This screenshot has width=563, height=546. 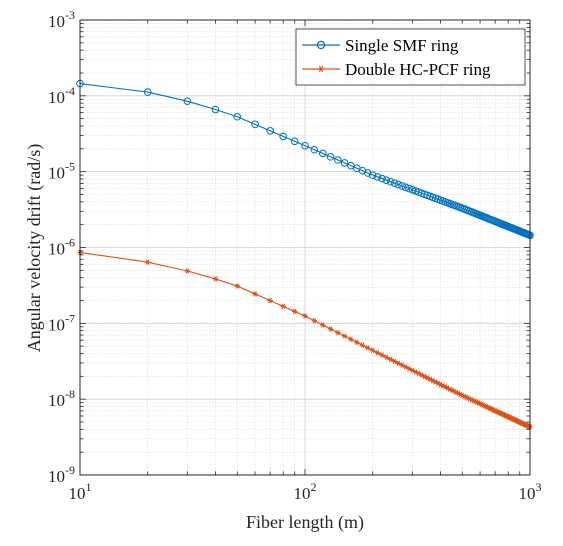 I want to click on y-axis-label: Angular velocity drift (rad/s), so click(x=34, y=248).